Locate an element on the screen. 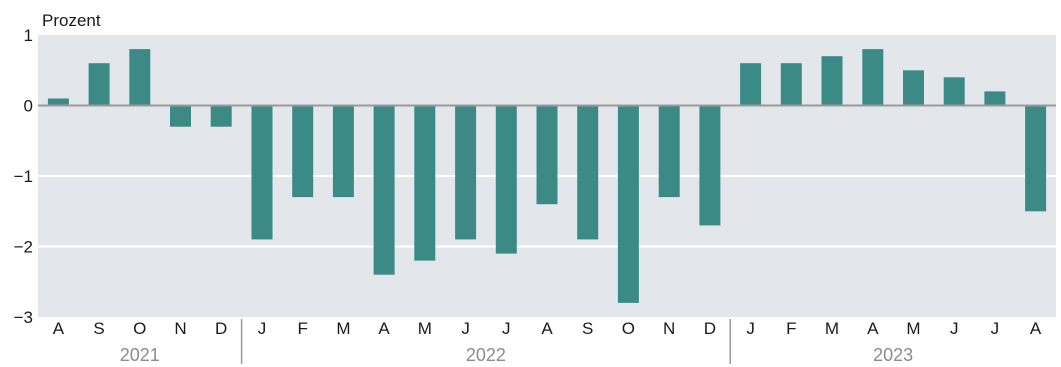 The height and width of the screenshot is (367, 1061). y-tick-label: 1 is located at coordinates (28, 35).